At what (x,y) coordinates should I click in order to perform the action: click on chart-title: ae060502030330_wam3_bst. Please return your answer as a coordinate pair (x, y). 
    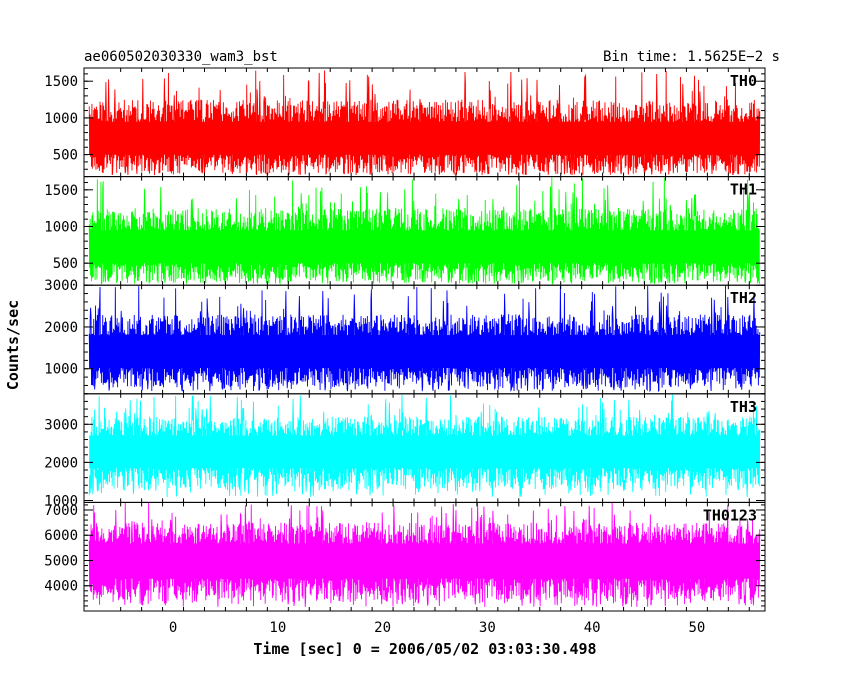
    Looking at the image, I should click on (181, 57).